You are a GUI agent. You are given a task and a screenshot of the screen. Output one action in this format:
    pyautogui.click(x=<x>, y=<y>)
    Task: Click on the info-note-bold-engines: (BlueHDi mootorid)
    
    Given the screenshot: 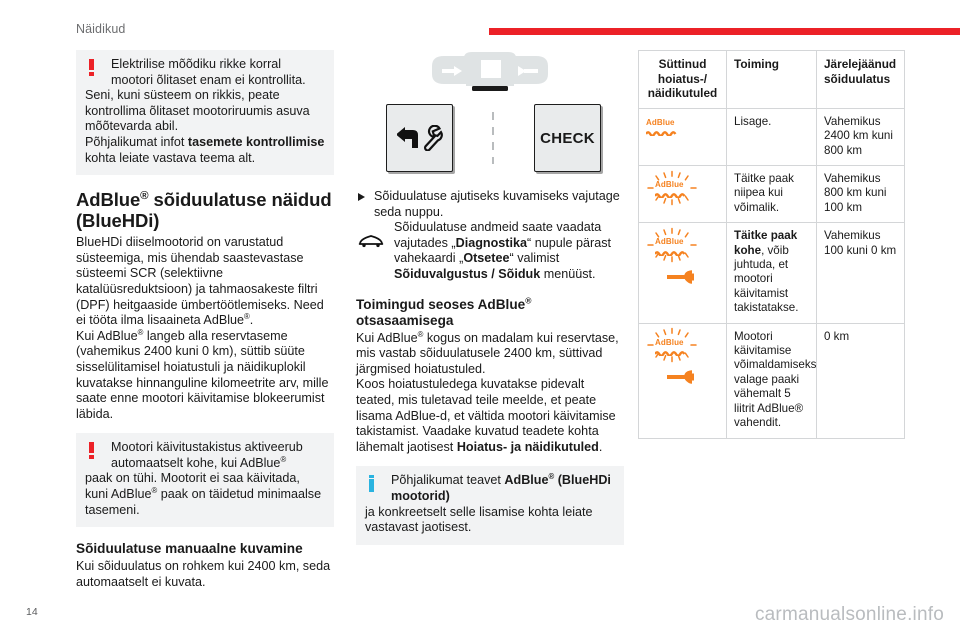 What is the action you would take?
    pyautogui.click(x=501, y=488)
    